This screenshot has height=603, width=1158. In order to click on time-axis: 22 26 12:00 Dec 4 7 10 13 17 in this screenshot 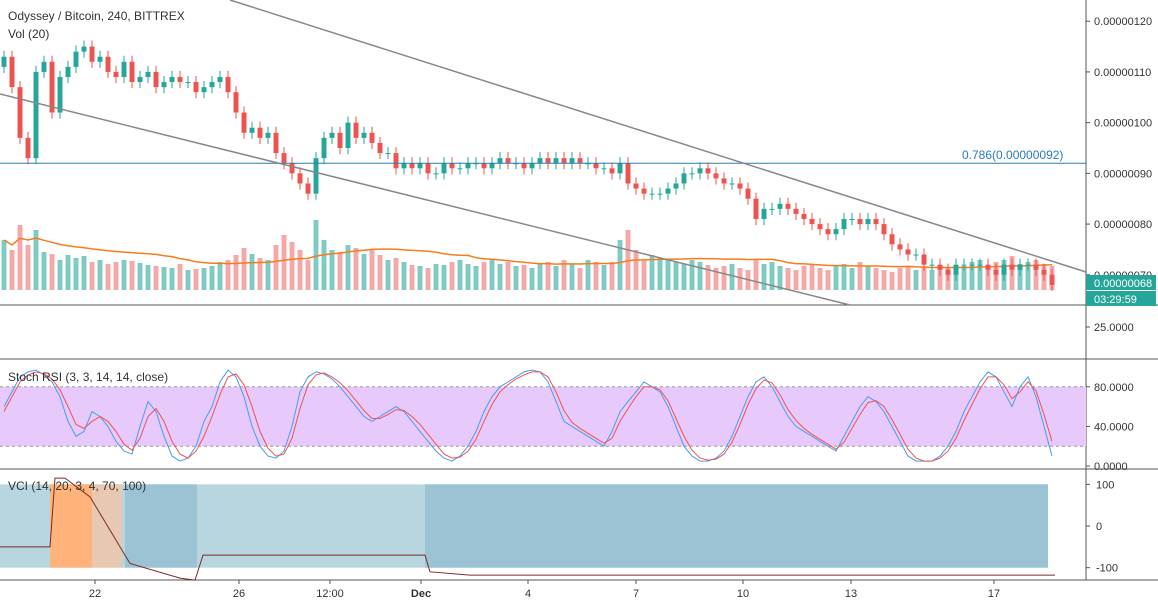, I will do `click(544, 590)`.